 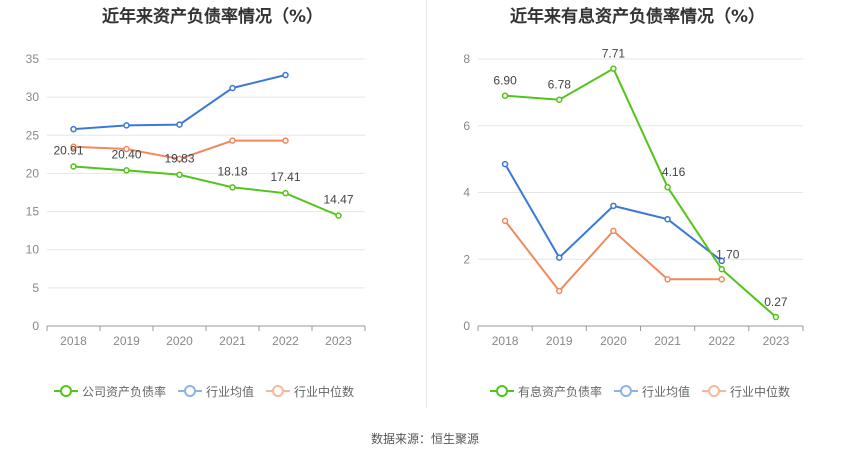 I want to click on legend-swatch-interest-industry-median, so click(x=714, y=391).